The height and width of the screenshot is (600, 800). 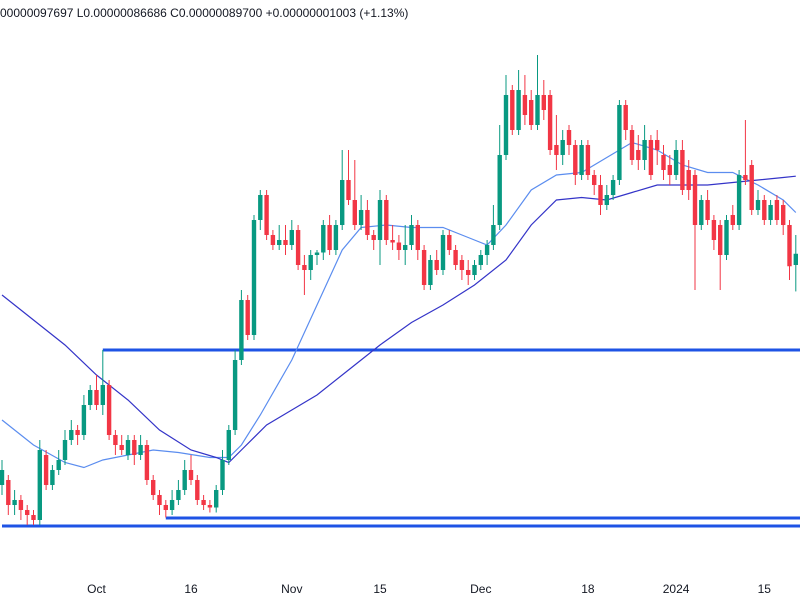 What do you see at coordinates (191, 589) in the screenshot?
I see `x-tick-label: 16` at bounding box center [191, 589].